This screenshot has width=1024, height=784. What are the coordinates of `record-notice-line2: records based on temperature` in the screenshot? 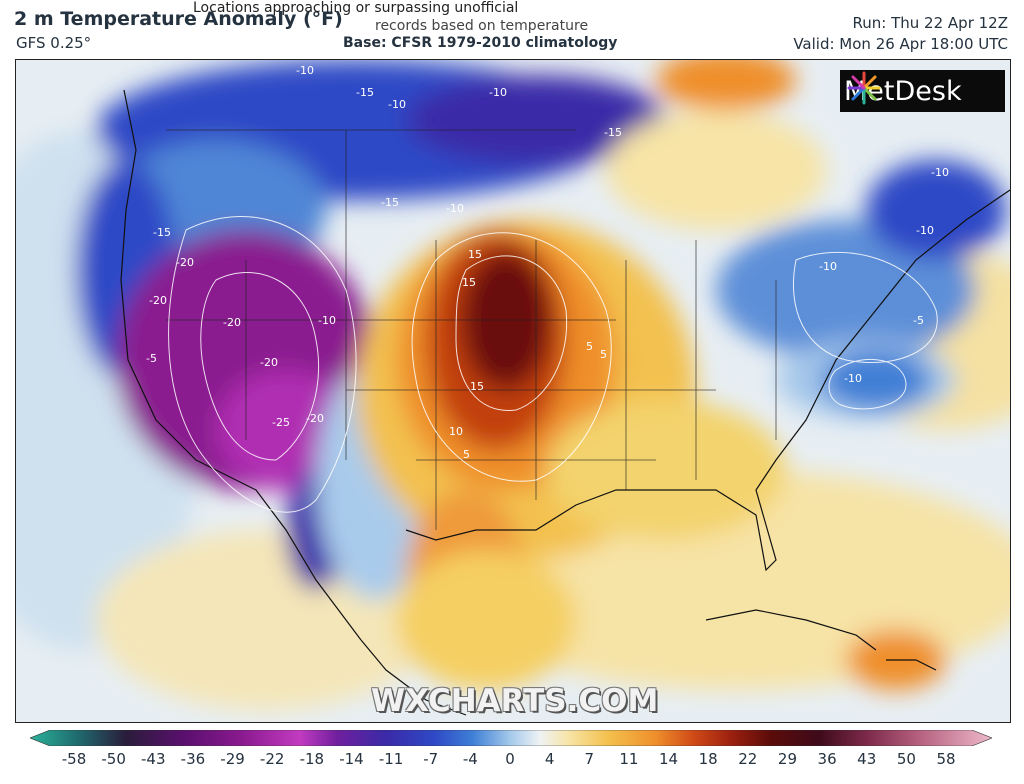 It's located at (482, 26).